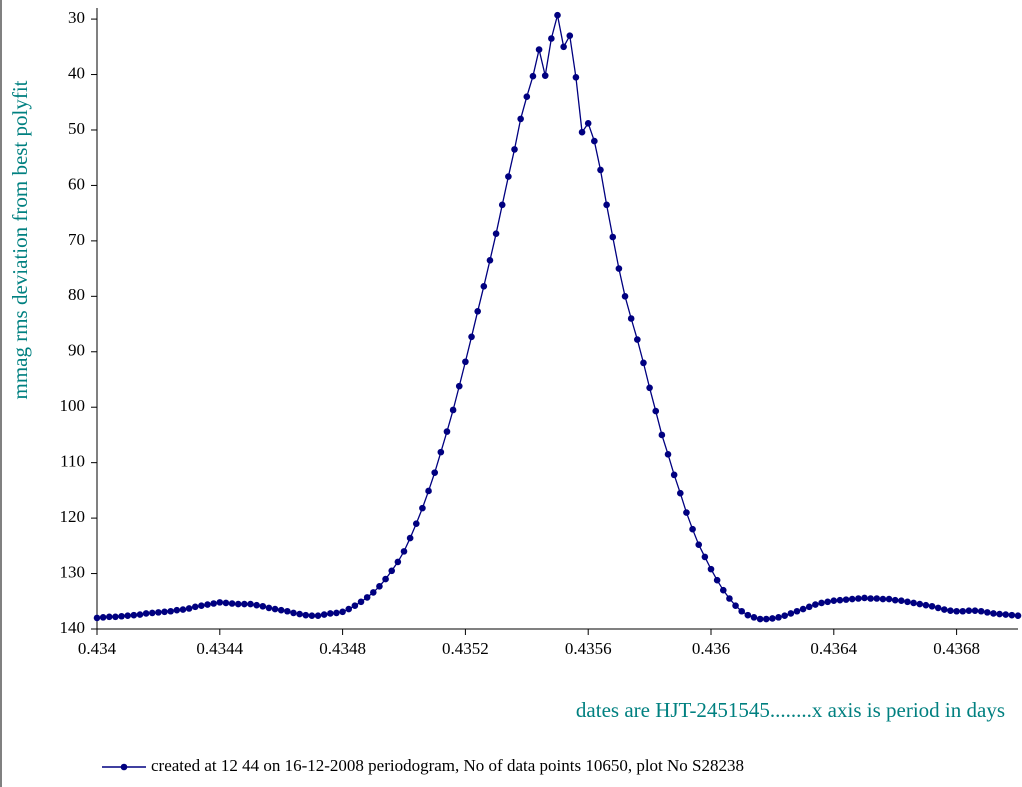 This screenshot has width=1022, height=787. I want to click on y-tick-label: 60, so click(76, 183).